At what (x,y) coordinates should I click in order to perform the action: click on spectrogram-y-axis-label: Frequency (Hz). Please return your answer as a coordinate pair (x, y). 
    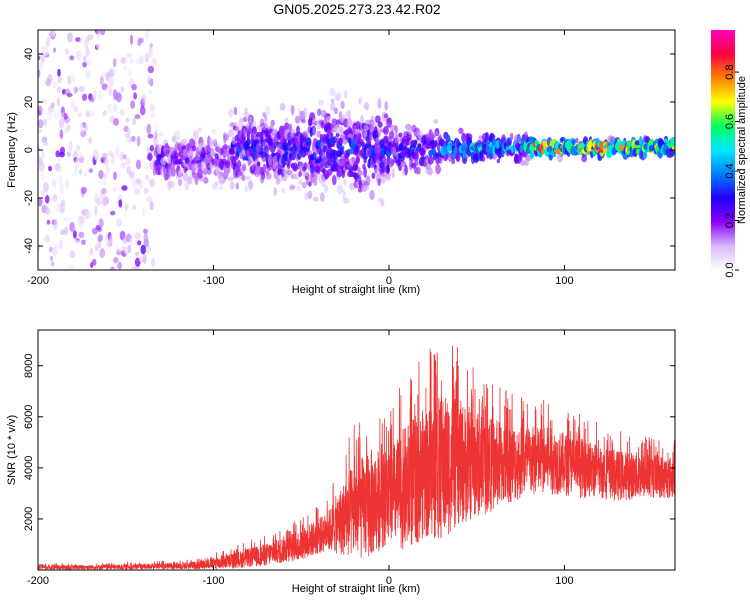
    Looking at the image, I should click on (12, 150).